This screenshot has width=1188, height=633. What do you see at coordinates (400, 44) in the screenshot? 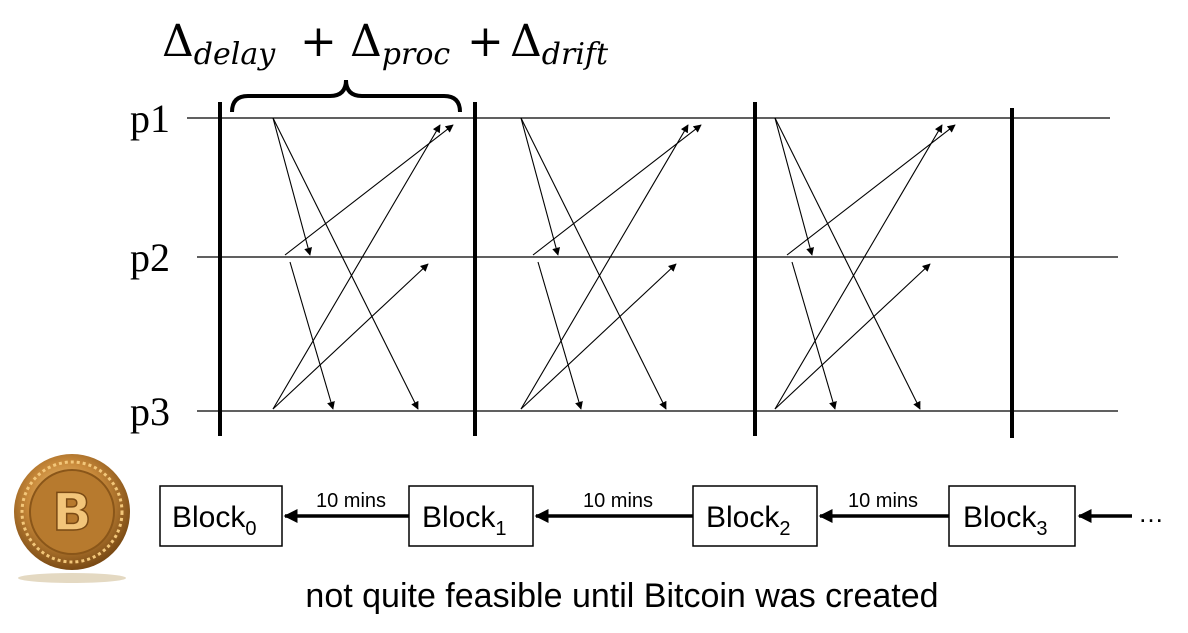
I see `formula-term-proc: Δproc` at bounding box center [400, 44].